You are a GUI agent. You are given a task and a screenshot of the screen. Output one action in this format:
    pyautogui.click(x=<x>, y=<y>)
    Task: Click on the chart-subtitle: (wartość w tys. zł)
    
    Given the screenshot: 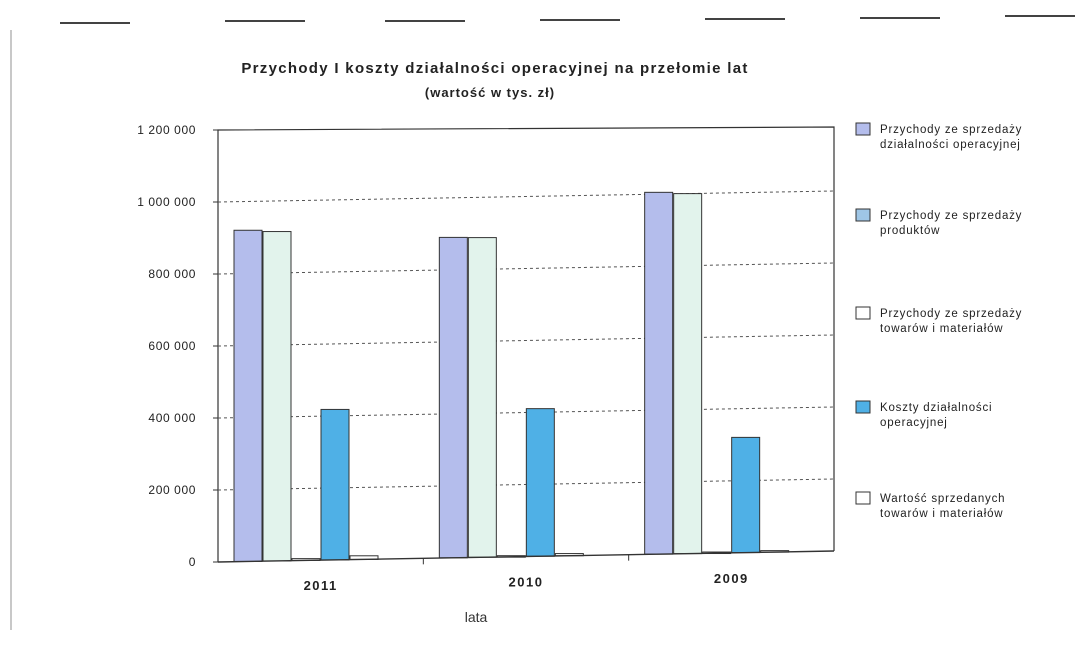 What is the action you would take?
    pyautogui.click(x=490, y=92)
    